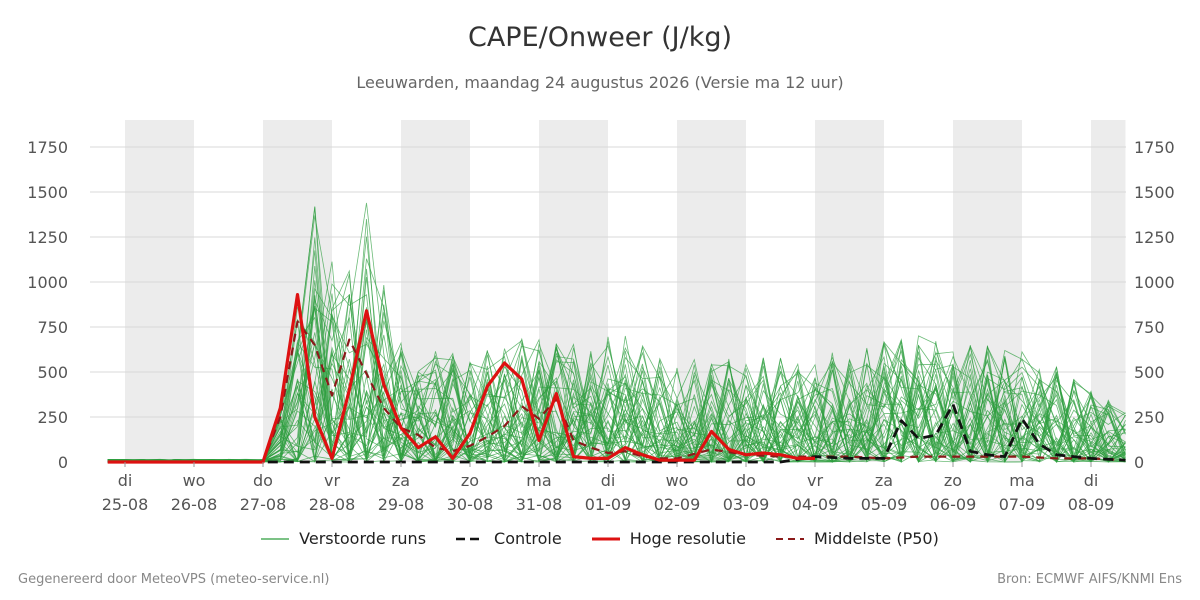 Image resolution: width=1200 pixels, height=600 pixels. I want to click on x-tick-date: 30-08, so click(470, 504).